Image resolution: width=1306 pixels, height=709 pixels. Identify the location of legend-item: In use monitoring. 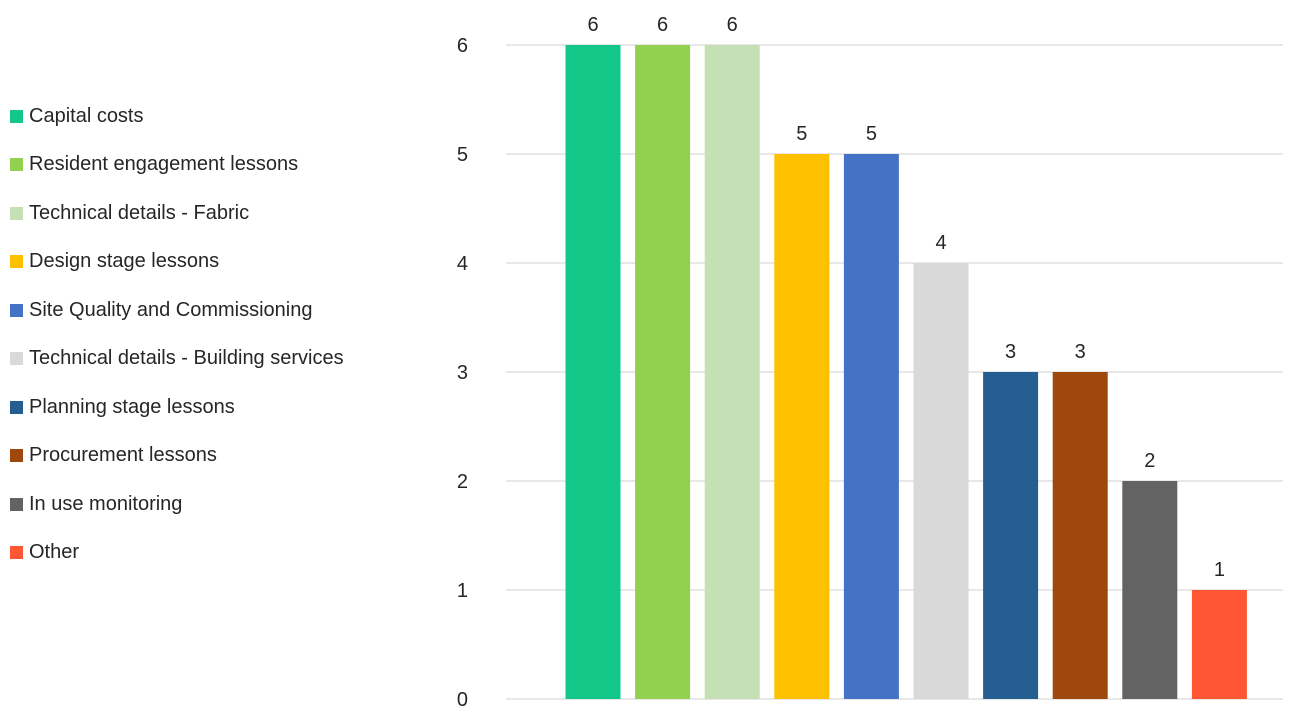
(220, 504).